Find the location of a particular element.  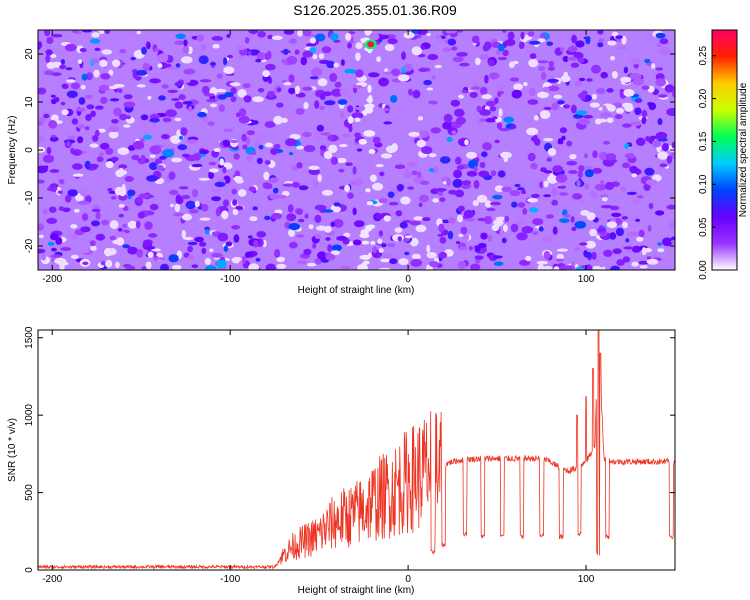

y-tick-label: 1500 is located at coordinates (29, 337).